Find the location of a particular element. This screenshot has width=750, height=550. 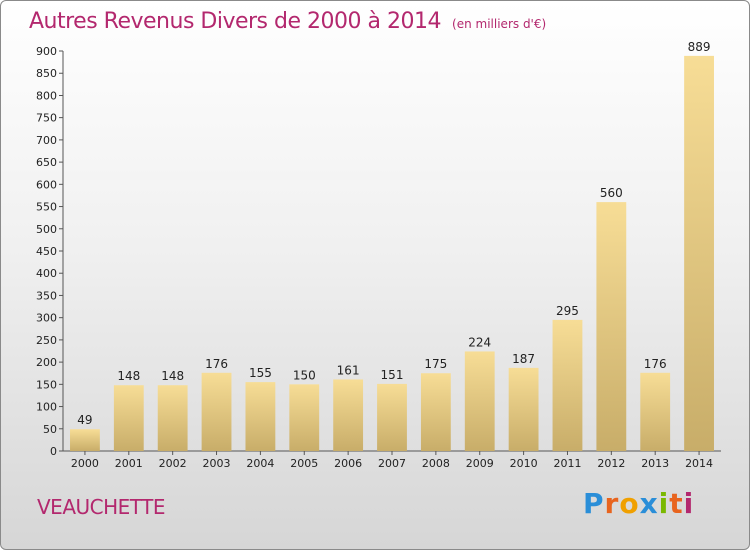

y-tick-label: 900 is located at coordinates (46, 51).